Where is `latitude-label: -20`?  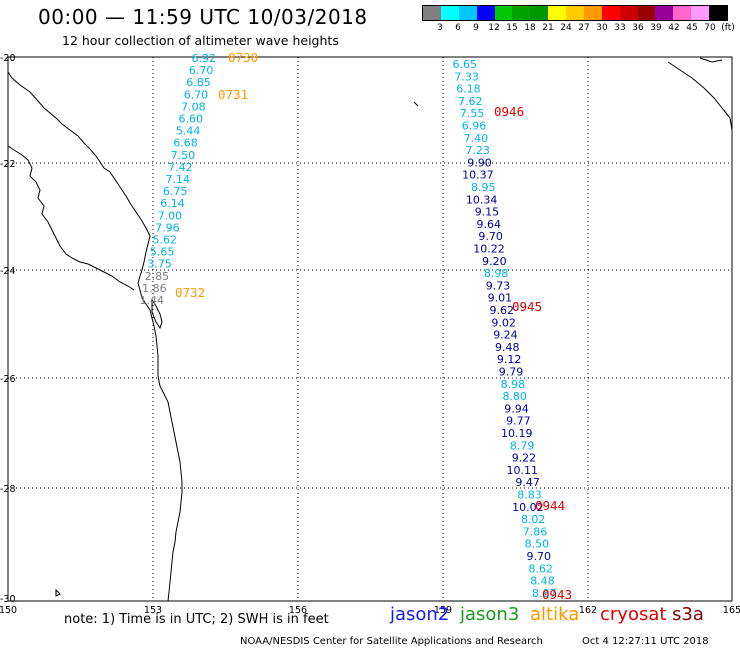
latitude-label: -20 is located at coordinates (8, 58).